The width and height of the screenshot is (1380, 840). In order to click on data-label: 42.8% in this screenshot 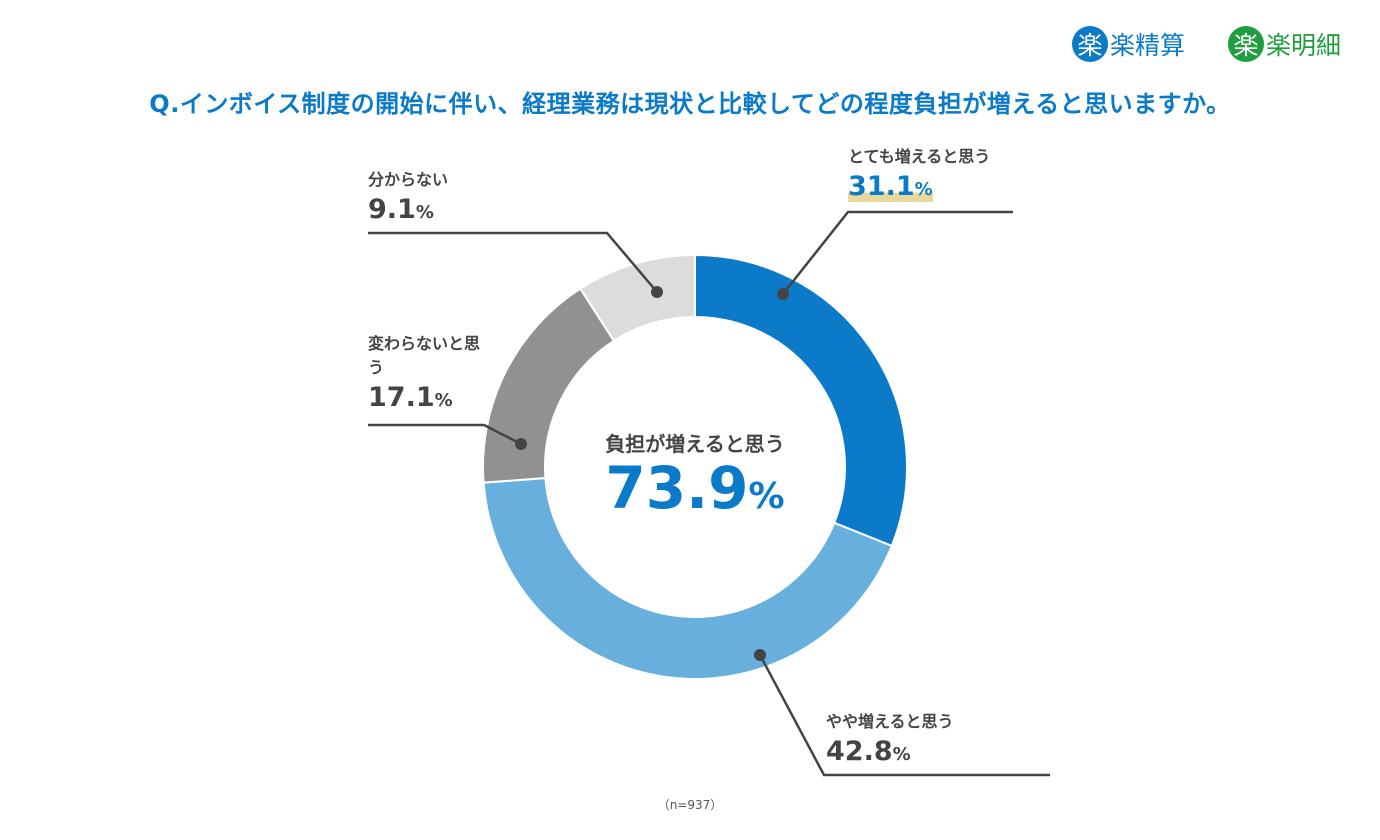, I will do `click(868, 751)`.